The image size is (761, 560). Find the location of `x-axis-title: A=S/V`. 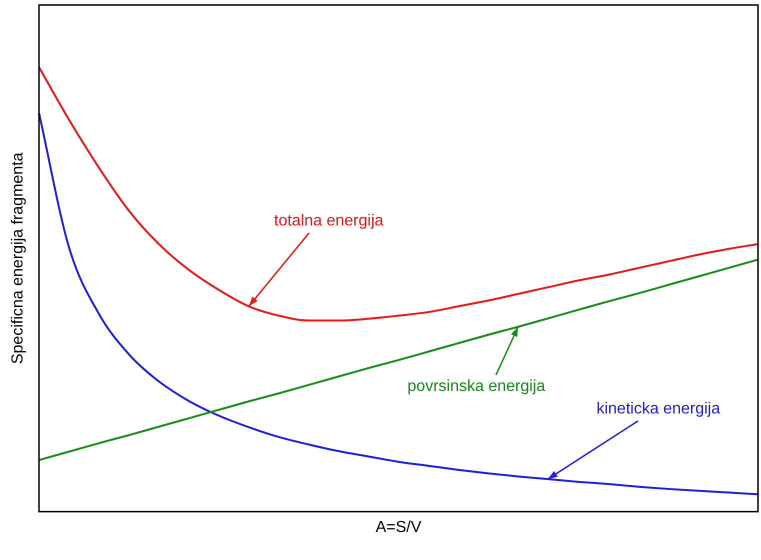

x-axis-title: A=S/V is located at coordinates (399, 527).